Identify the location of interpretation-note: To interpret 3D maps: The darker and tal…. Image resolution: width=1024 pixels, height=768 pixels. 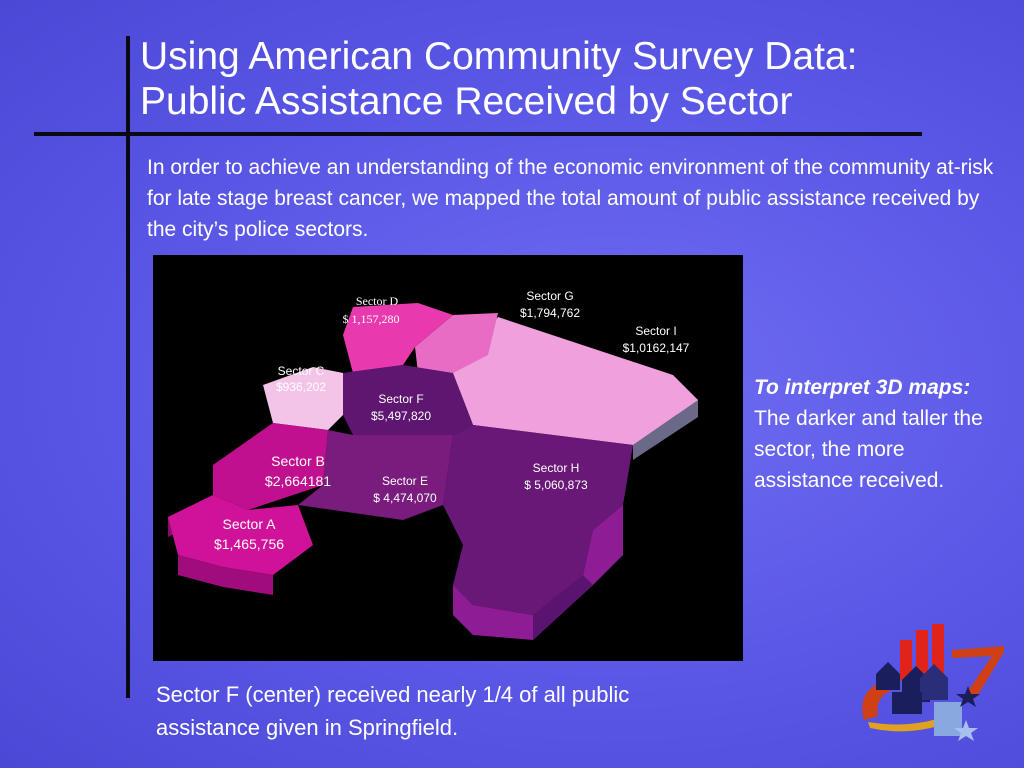
(889, 434).